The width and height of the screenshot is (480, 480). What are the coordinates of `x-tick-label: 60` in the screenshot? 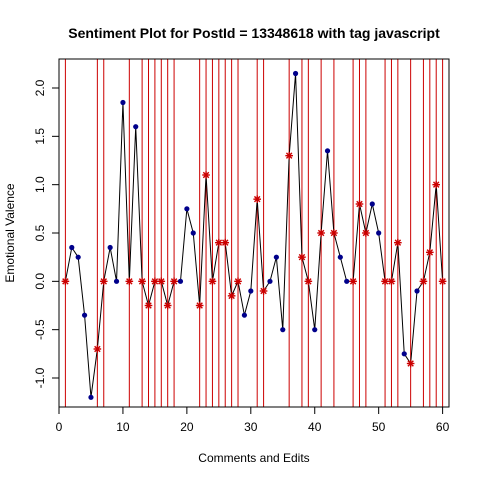 It's located at (443, 427).